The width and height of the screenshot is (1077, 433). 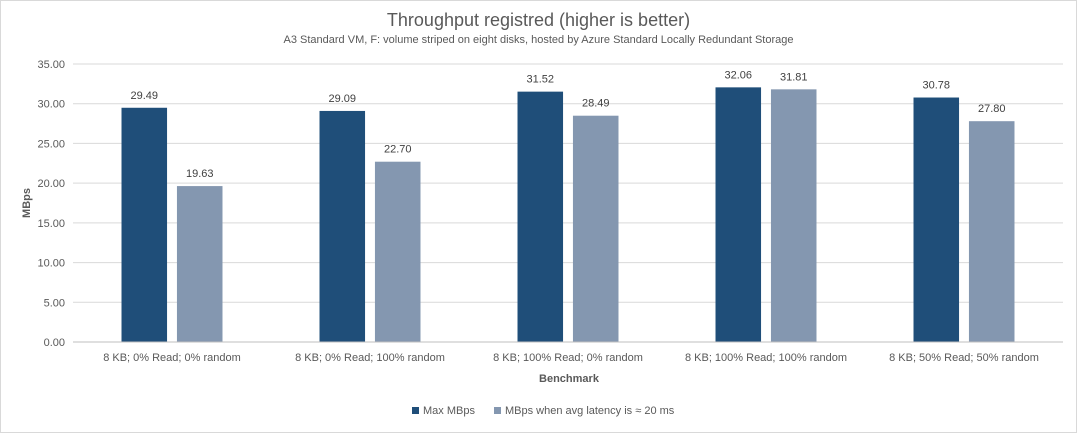 I want to click on x-tick-label: 8 KB; 0% Read; 100% random, so click(x=370, y=358).